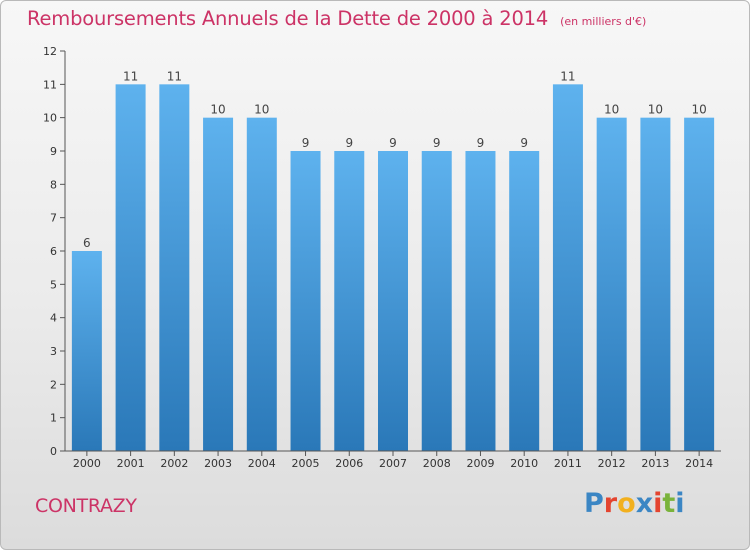  What do you see at coordinates (437, 143) in the screenshot?
I see `data-label-2008: 9` at bounding box center [437, 143].